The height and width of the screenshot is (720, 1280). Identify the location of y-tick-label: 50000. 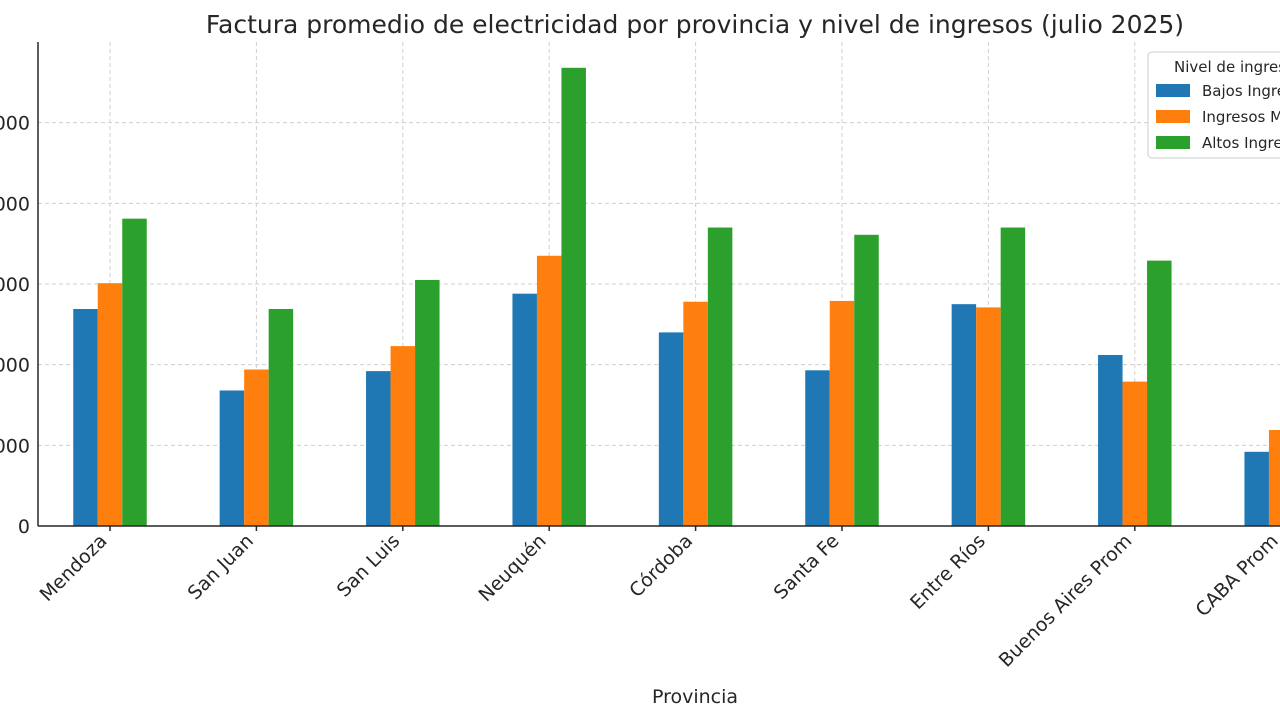
(15, 124).